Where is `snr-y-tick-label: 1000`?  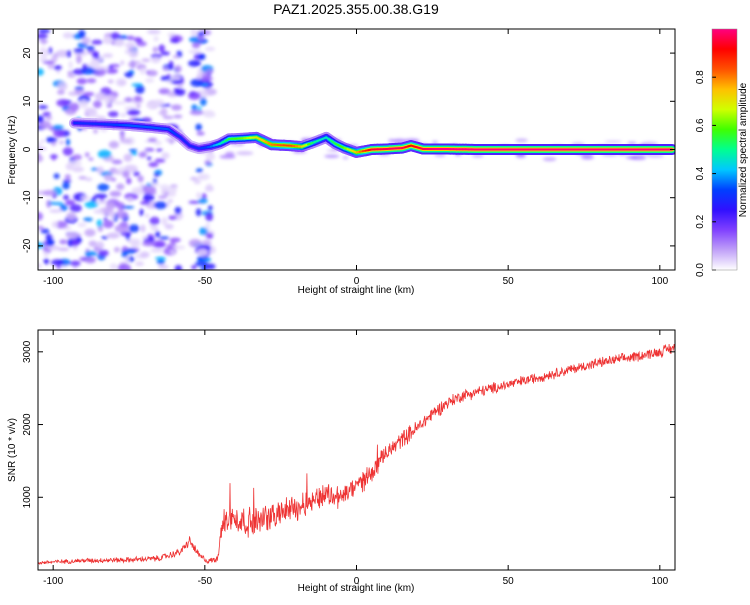
snr-y-tick-label: 1000 is located at coordinates (27, 497).